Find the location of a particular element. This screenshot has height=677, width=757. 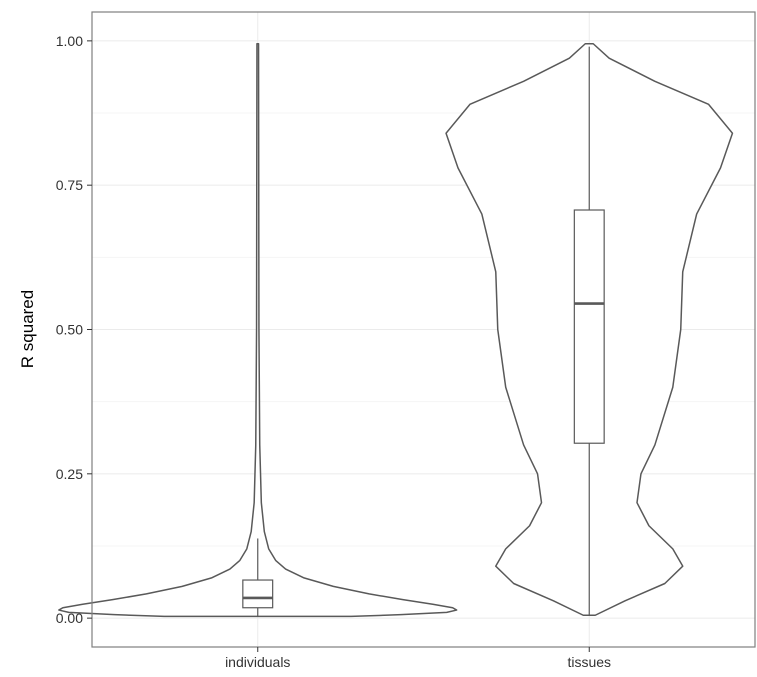

x-tick-label-tissues: tissues is located at coordinates (589, 662).